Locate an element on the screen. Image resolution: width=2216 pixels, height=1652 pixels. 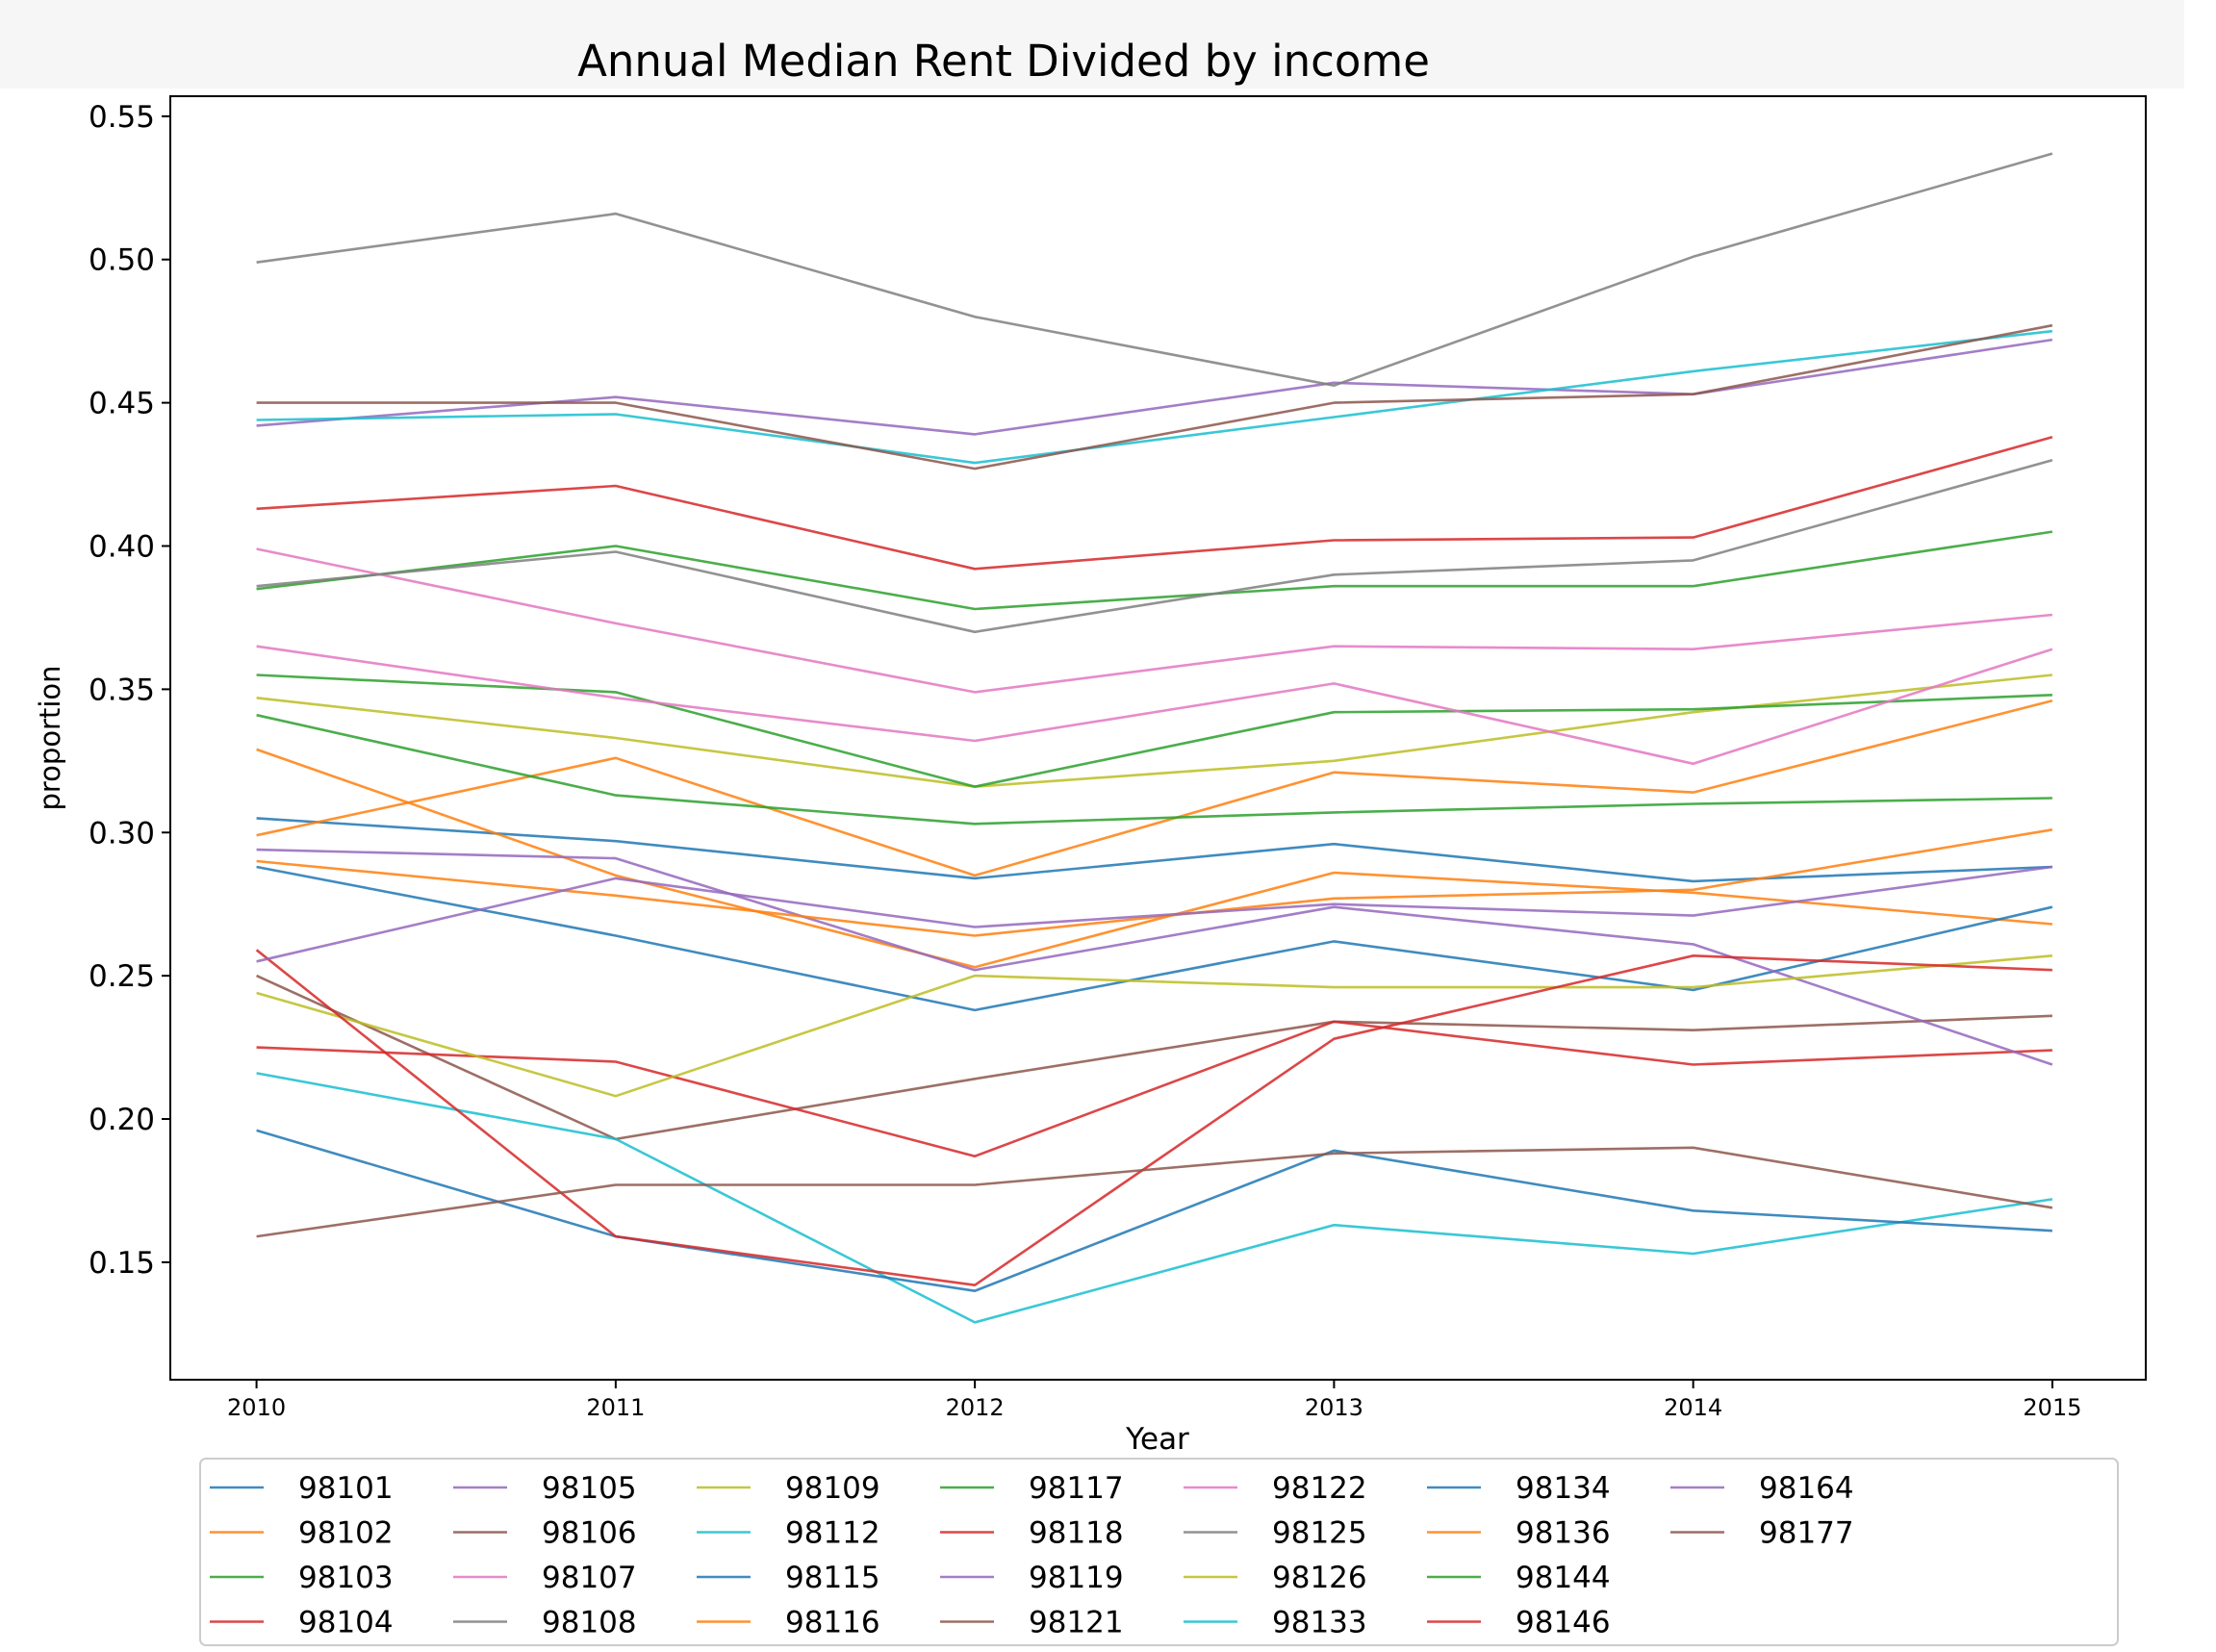
legend-label: 98115 is located at coordinates (832, 1578).